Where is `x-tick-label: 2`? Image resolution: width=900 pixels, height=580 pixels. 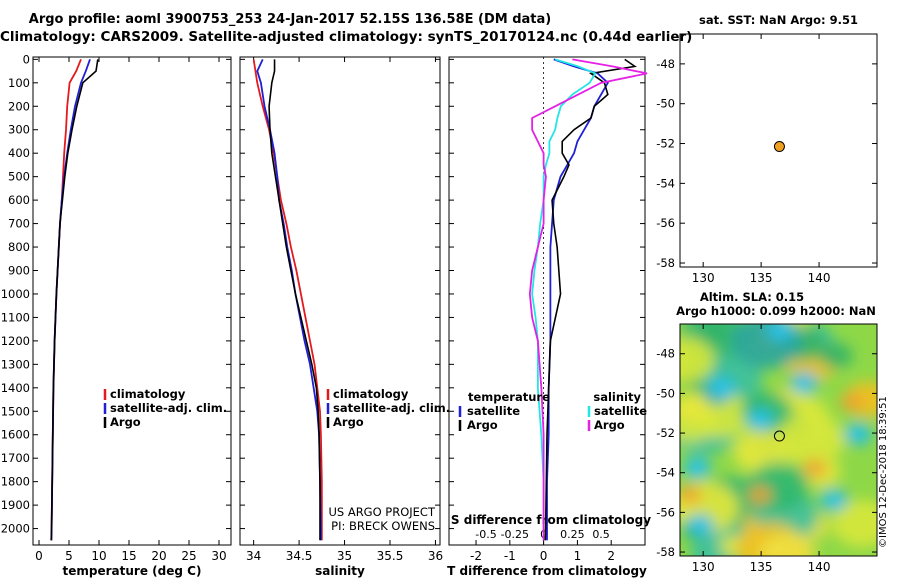 x-tick-label: 2 is located at coordinates (611, 556).